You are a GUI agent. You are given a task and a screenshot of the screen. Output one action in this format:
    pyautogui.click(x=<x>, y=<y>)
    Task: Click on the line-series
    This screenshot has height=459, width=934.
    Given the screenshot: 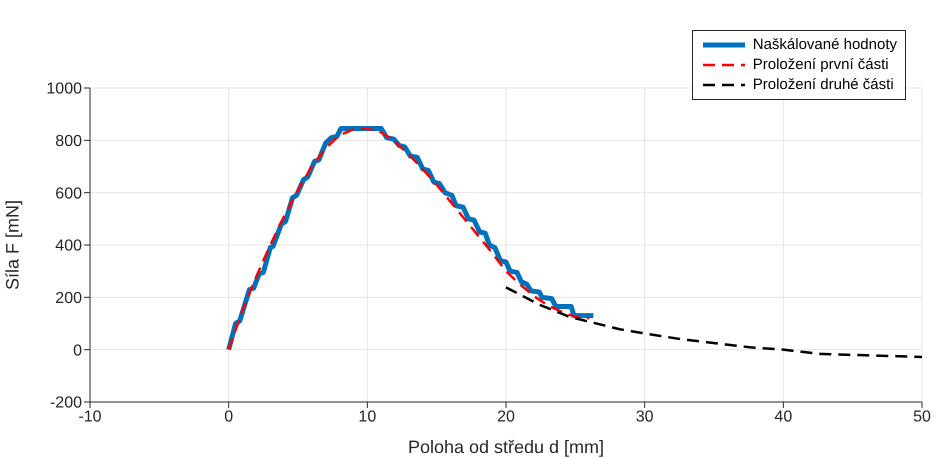 What is the action you would take?
    pyautogui.click(x=713, y=322)
    